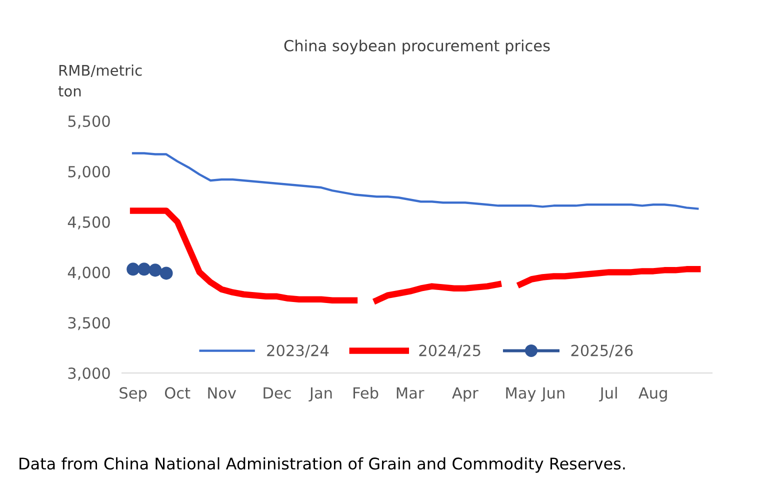  Describe the element at coordinates (366, 392) in the screenshot. I see `x-tick-label: Feb` at that location.